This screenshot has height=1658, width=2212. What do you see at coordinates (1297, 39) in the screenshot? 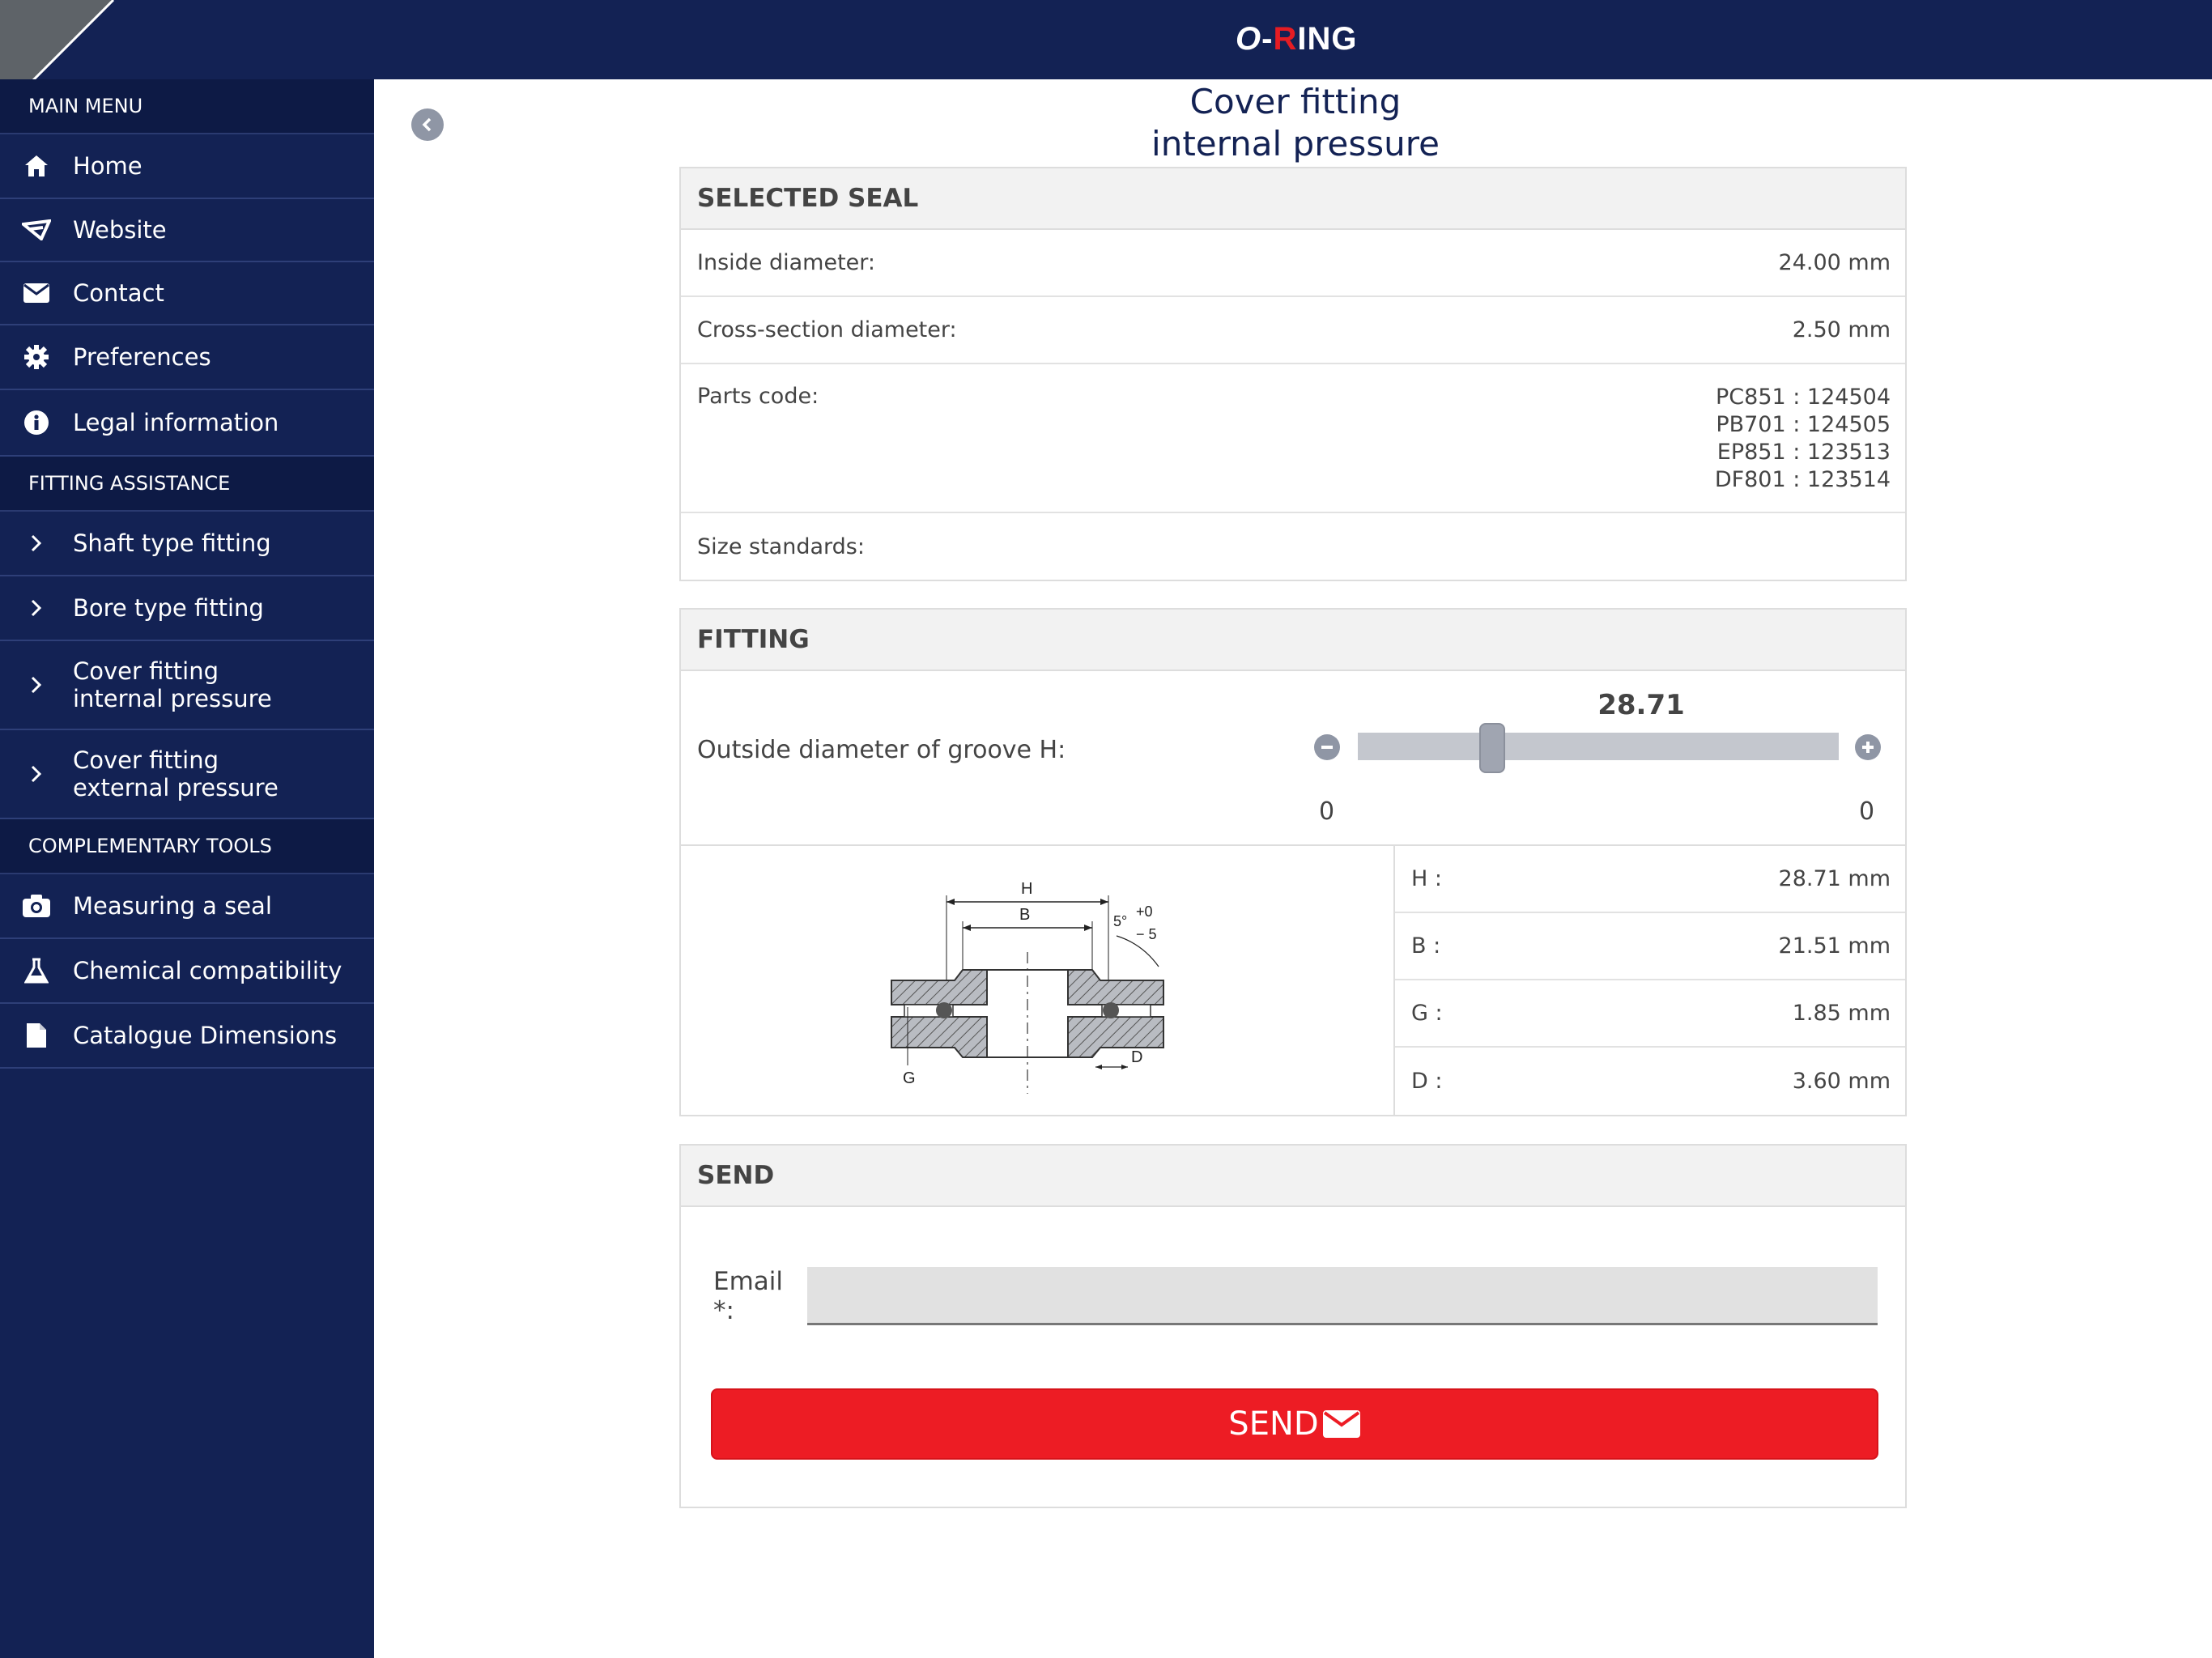
I see `app-logo: O-RING` at bounding box center [1297, 39].